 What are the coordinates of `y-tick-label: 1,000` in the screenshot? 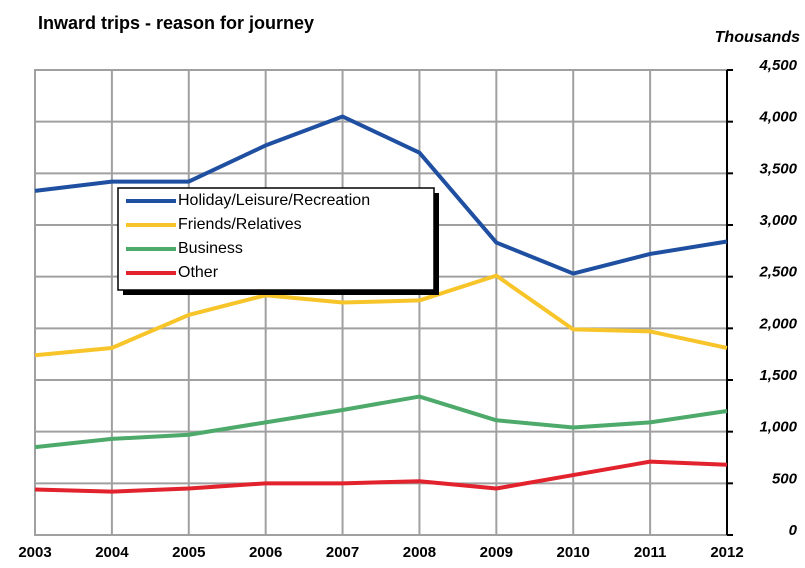 It's located at (778, 427).